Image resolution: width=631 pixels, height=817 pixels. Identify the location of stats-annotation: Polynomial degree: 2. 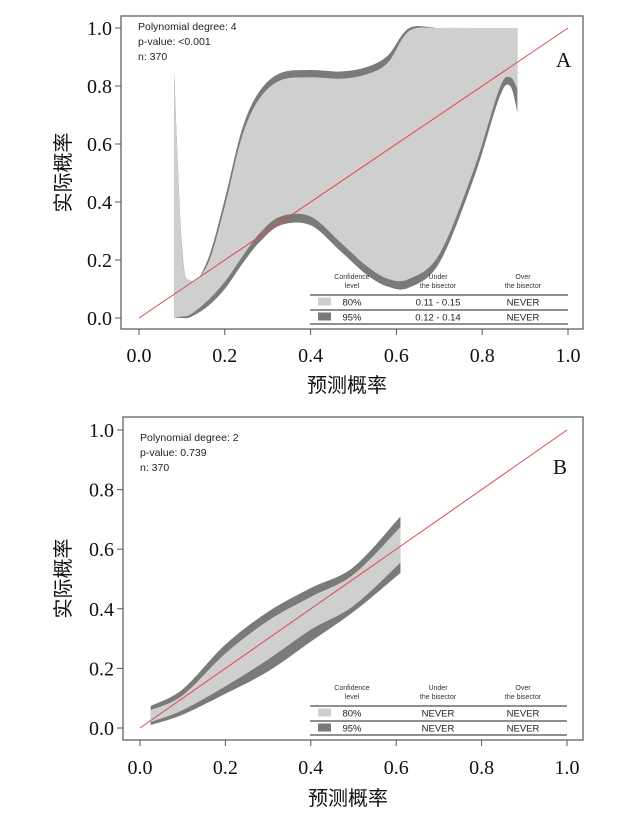
(189, 438).